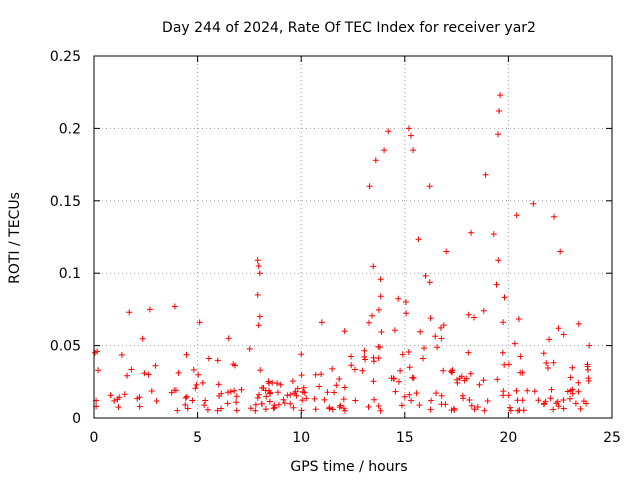 The height and width of the screenshot is (480, 640). I want to click on y-tick-label: 0.25, so click(65, 57).